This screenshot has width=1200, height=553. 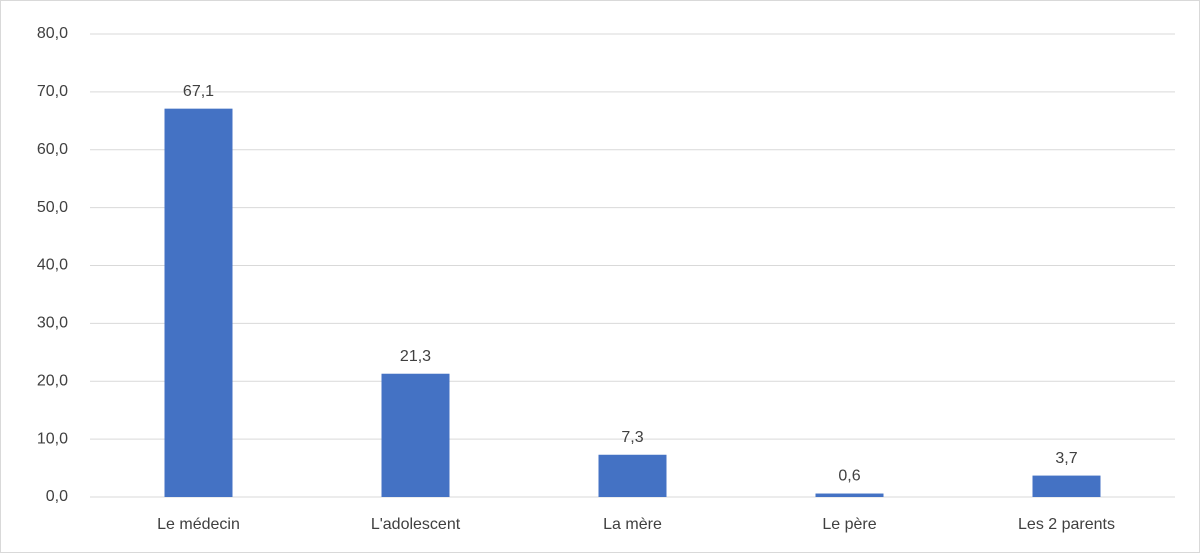 I want to click on x-tick-label: Le médecin, so click(x=198, y=524).